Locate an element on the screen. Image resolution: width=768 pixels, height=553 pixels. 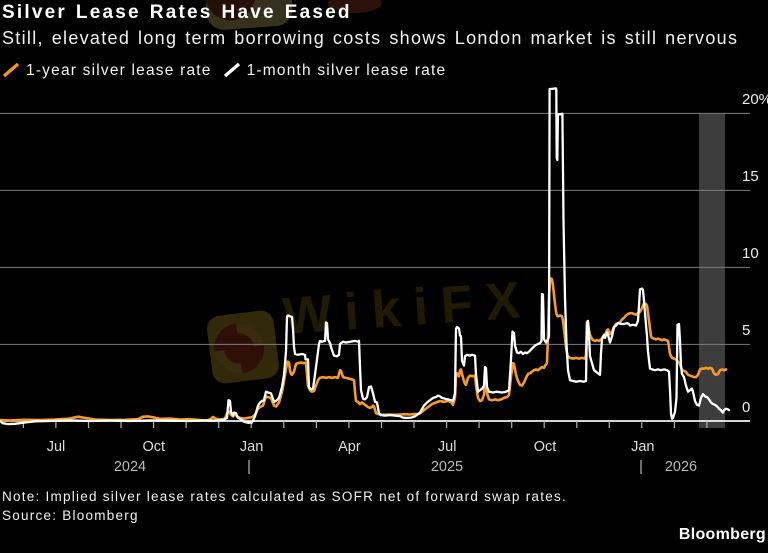
svg-text: 5 is located at coordinates (746, 330).